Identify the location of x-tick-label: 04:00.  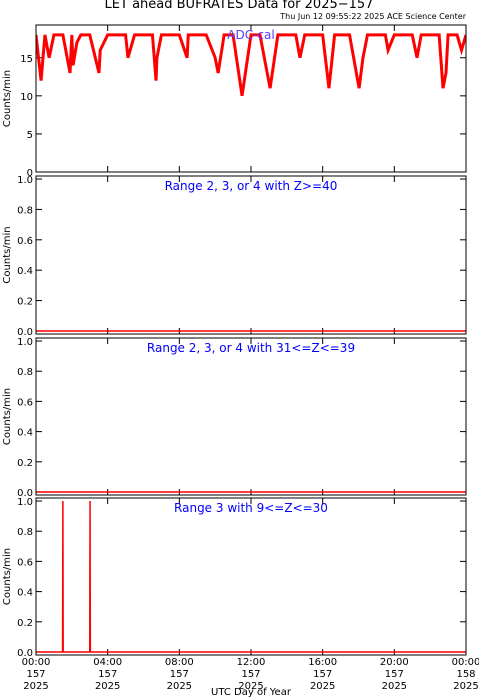
(107, 662).